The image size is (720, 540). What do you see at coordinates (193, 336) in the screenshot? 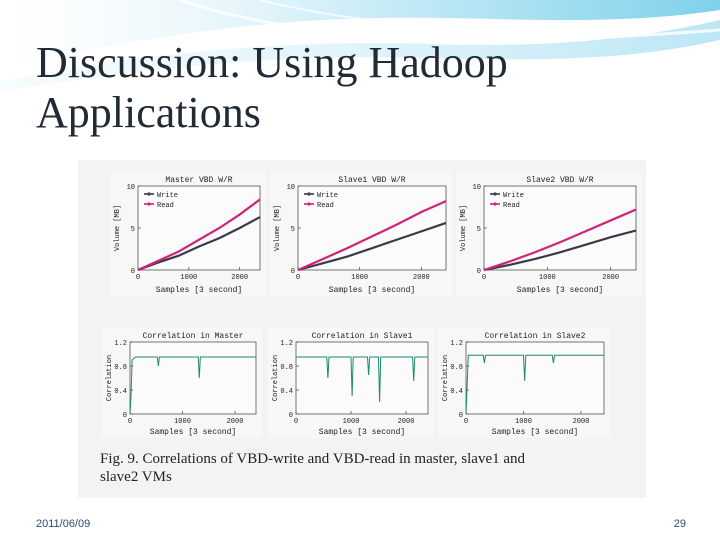
I see `chart-title: Correlation in Master` at bounding box center [193, 336].